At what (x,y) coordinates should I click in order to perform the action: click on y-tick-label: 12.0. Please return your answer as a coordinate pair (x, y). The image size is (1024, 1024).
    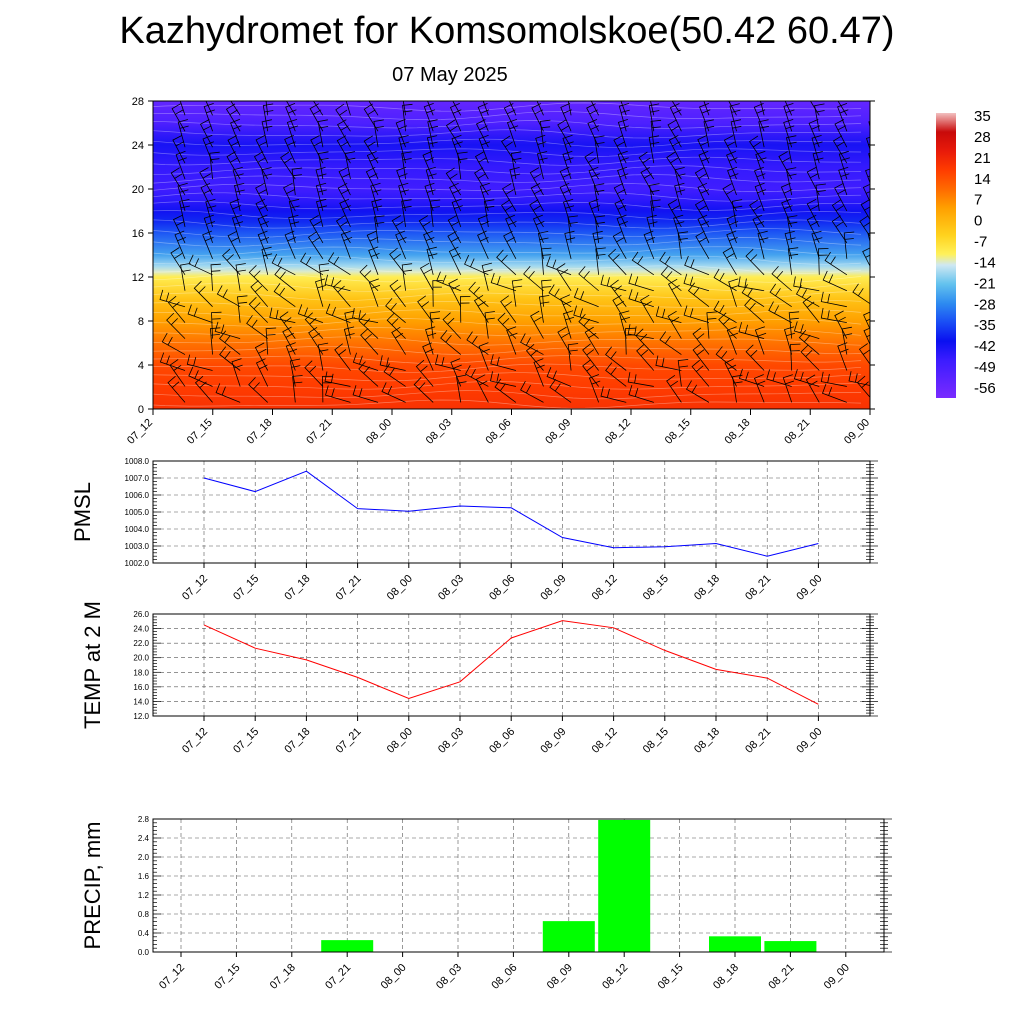
    Looking at the image, I should click on (141, 716).